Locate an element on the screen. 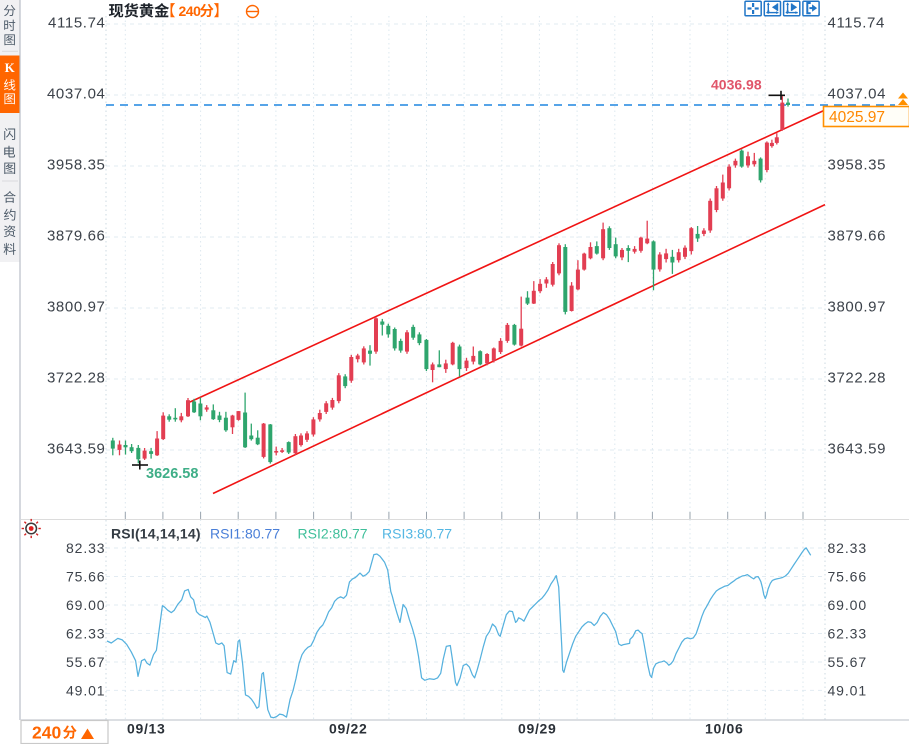 The image size is (909, 744). svg-text: RSI1:80.77 is located at coordinates (245, 534).